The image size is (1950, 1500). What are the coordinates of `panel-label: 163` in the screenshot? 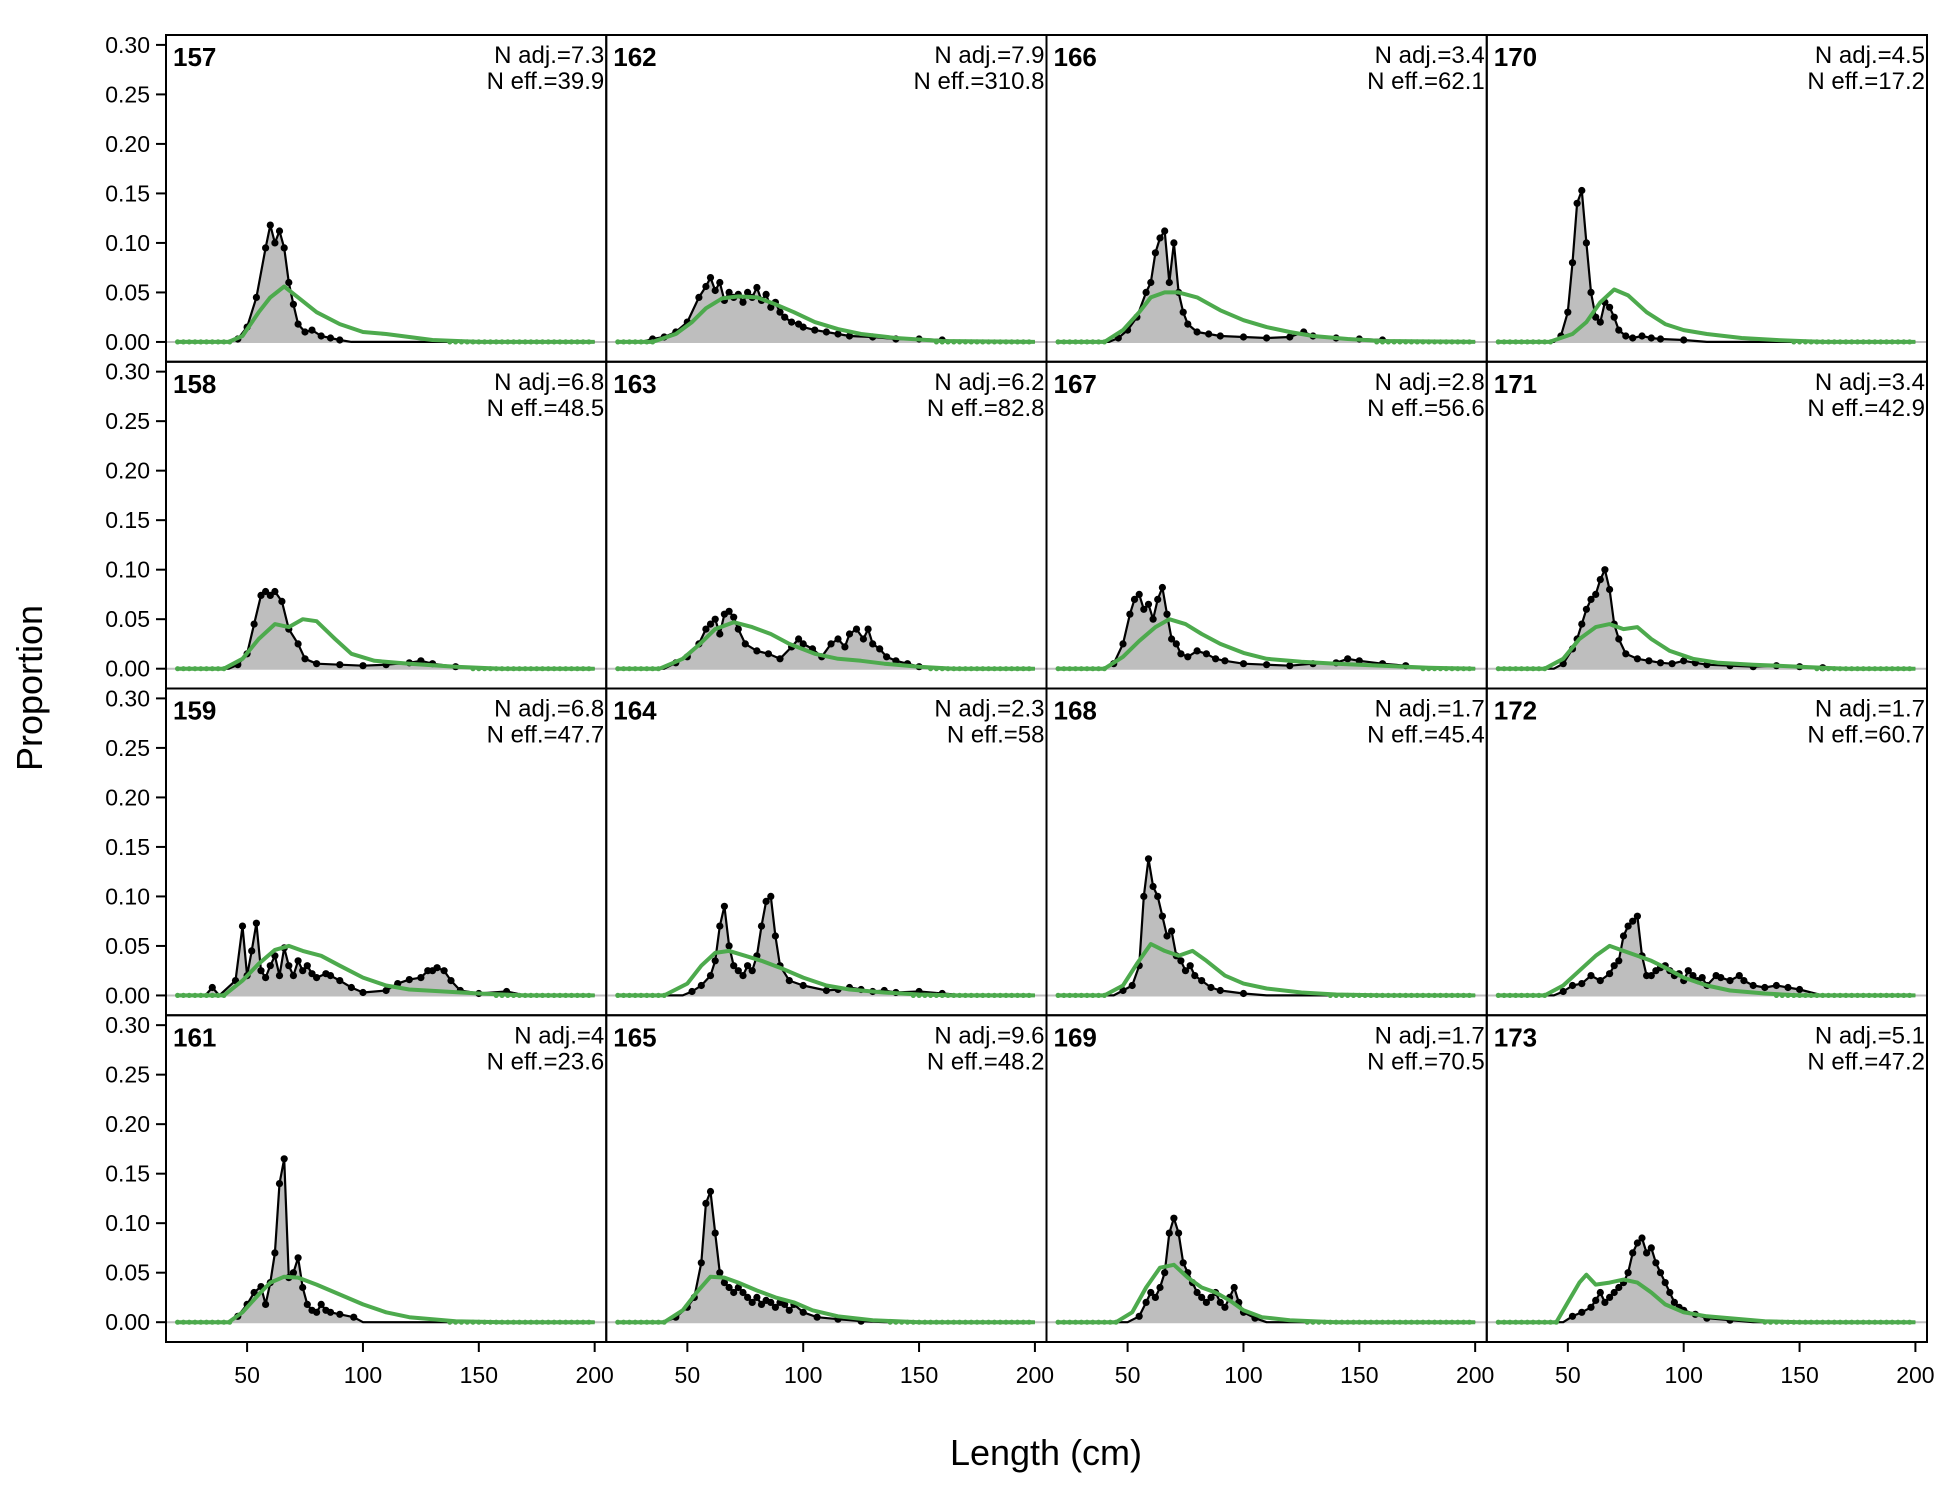 It's located at (634, 384).